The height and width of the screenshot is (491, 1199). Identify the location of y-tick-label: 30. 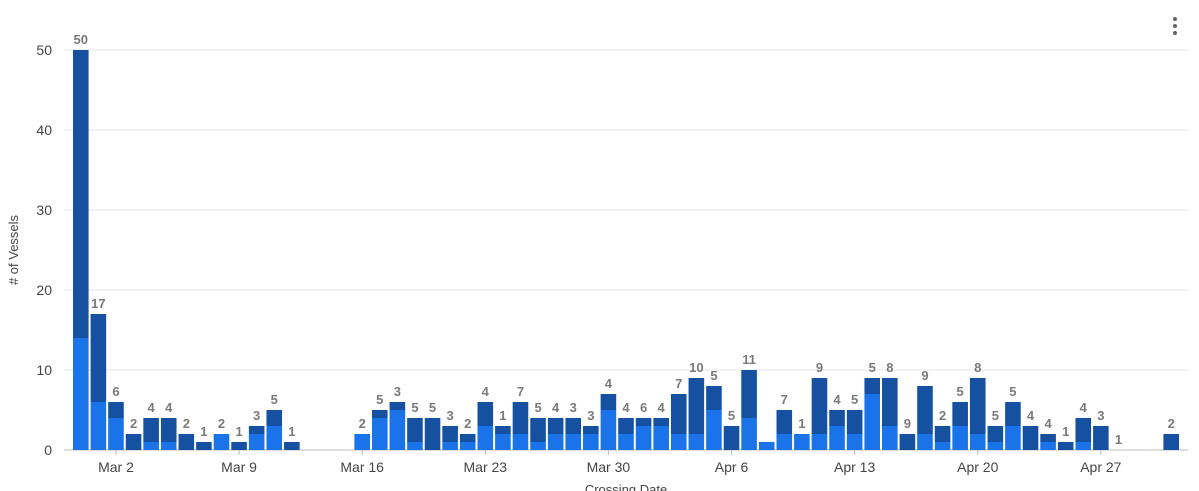
(44, 210).